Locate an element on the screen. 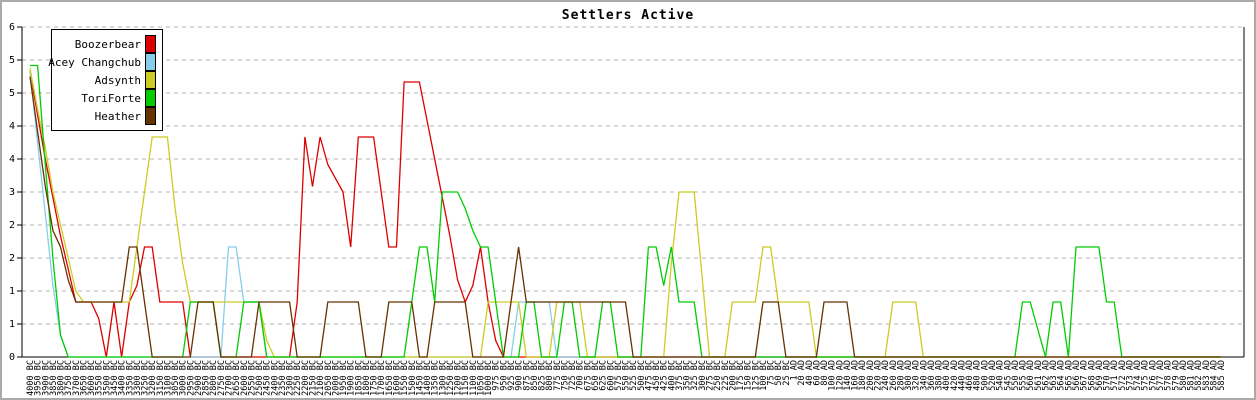 The width and height of the screenshot is (1256, 400). x-tick-label: 320 AD is located at coordinates (917, 375).